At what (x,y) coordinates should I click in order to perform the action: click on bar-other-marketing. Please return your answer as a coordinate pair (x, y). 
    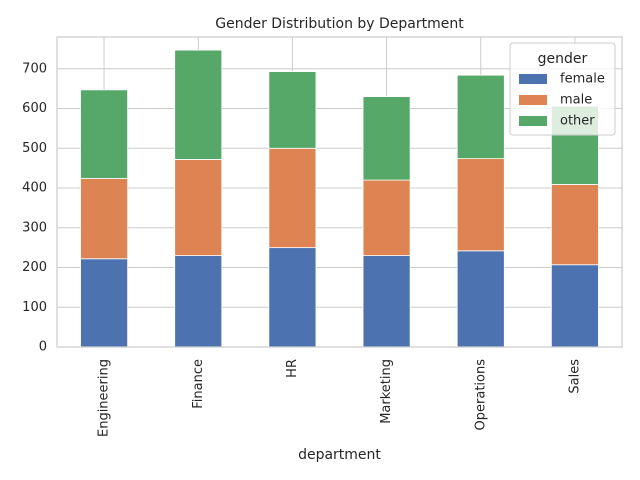
    Looking at the image, I should click on (386, 138).